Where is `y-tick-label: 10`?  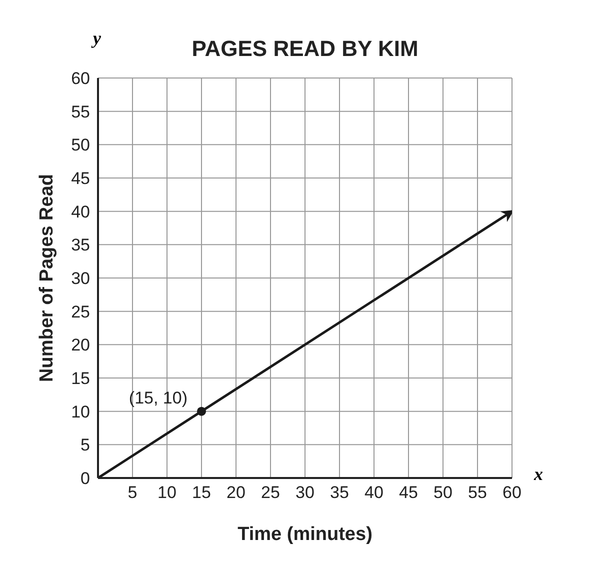
y-tick-label: 10 is located at coordinates (80, 412).